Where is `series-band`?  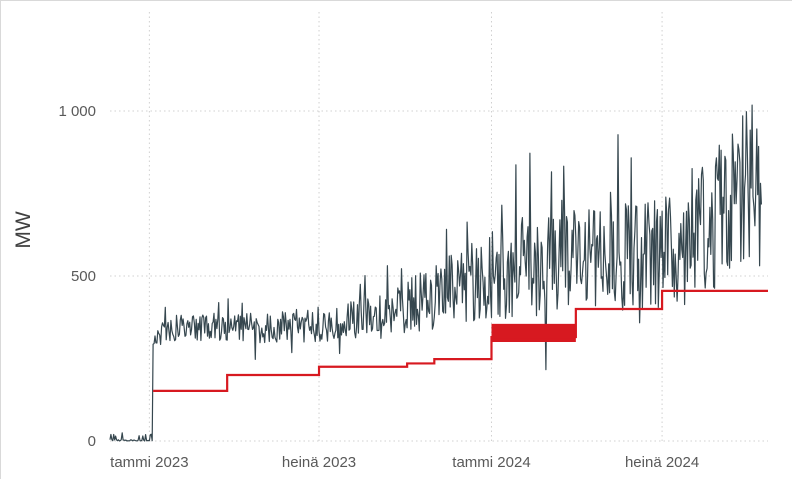
series-band is located at coordinates (533, 332).